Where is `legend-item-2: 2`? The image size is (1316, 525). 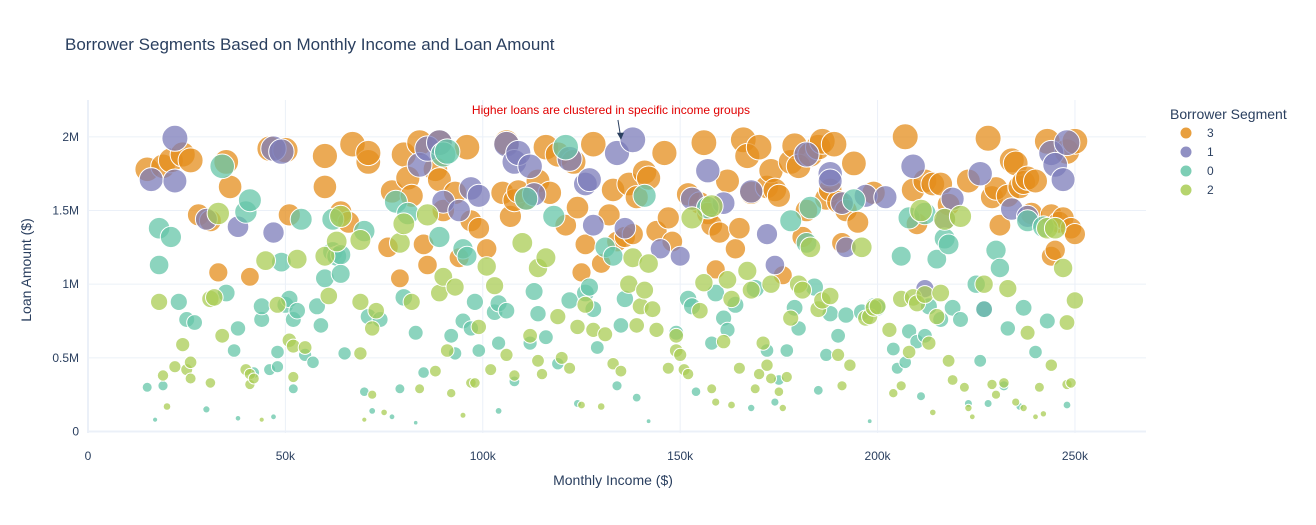 legend-item-2: 2 is located at coordinates (1196, 190).